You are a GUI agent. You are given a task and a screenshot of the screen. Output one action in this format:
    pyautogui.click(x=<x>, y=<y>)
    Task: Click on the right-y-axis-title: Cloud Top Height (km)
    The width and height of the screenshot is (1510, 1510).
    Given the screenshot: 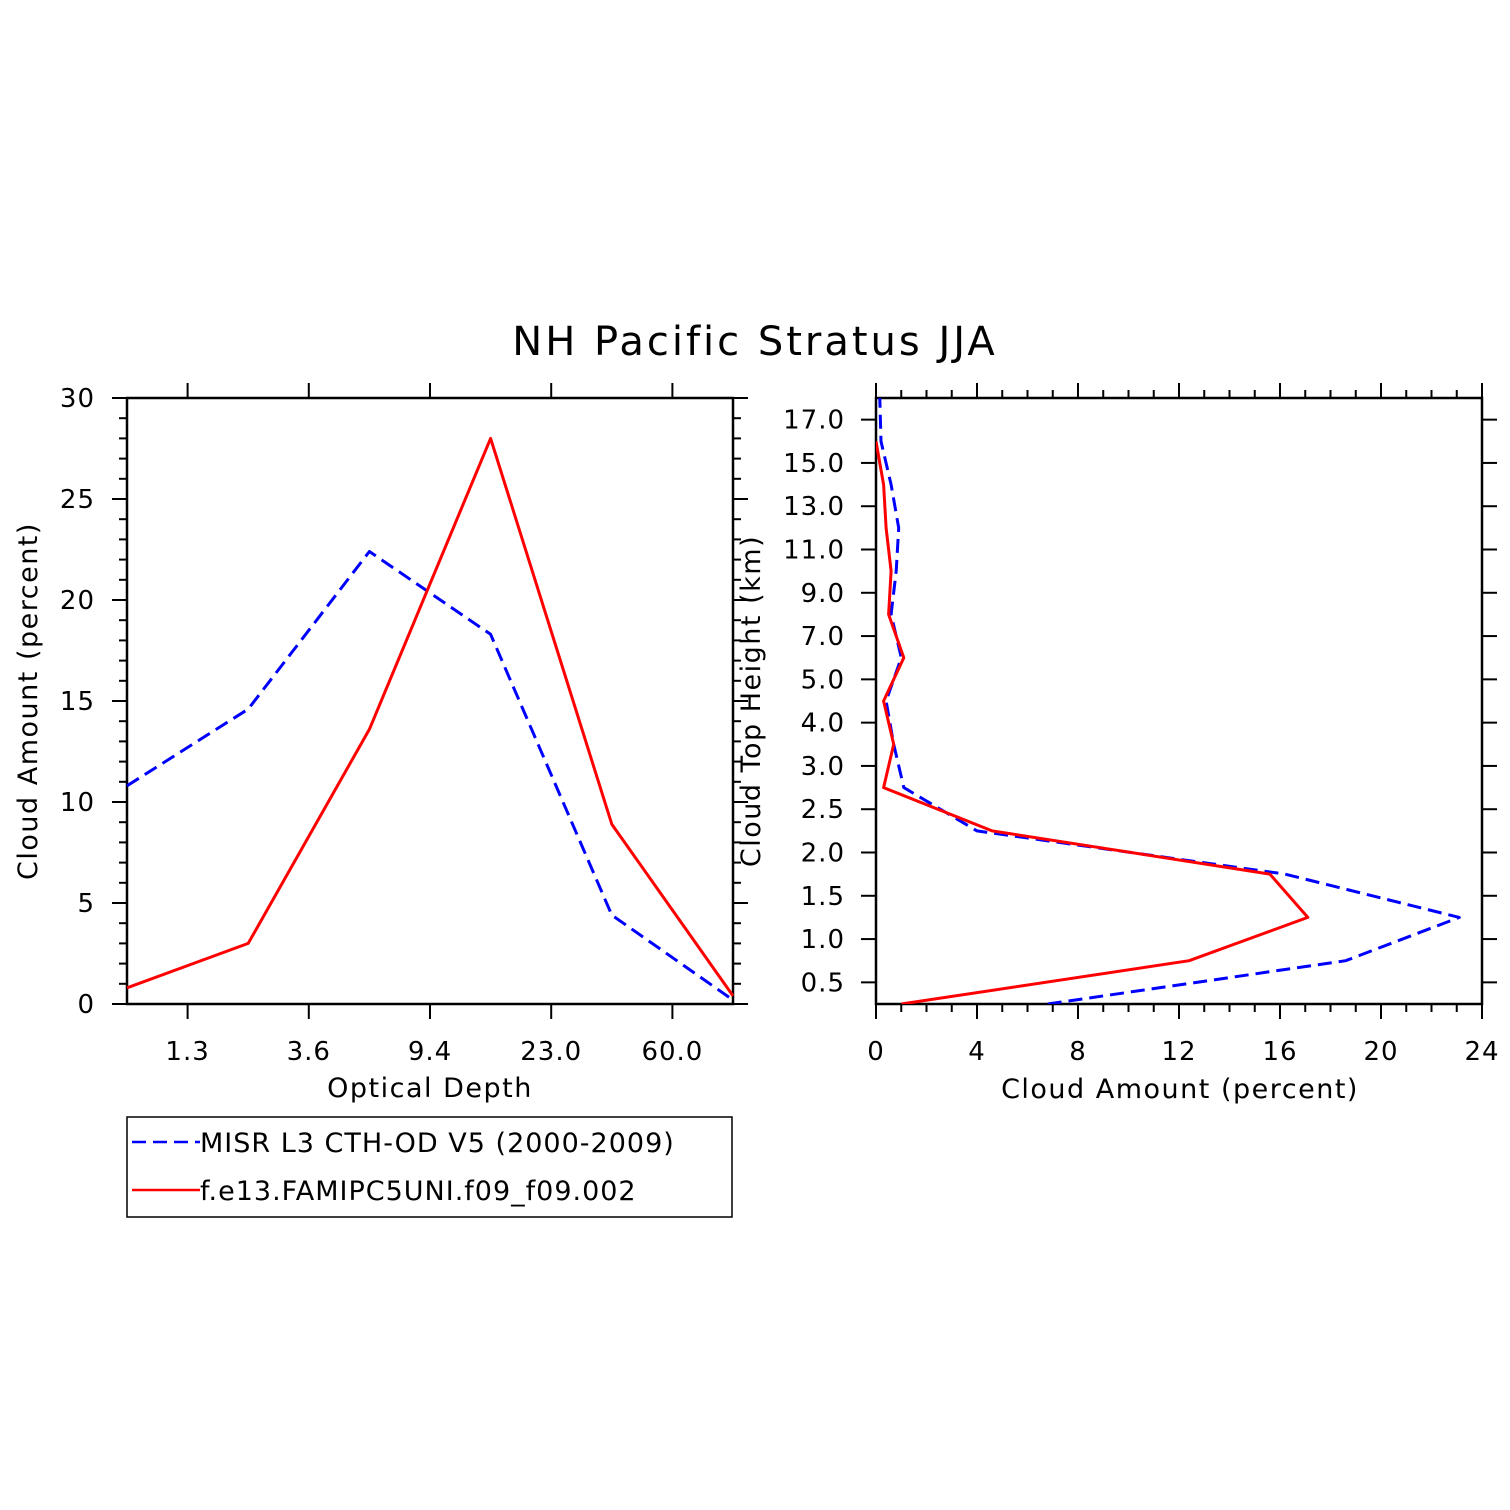 What is the action you would take?
    pyautogui.click(x=751, y=701)
    